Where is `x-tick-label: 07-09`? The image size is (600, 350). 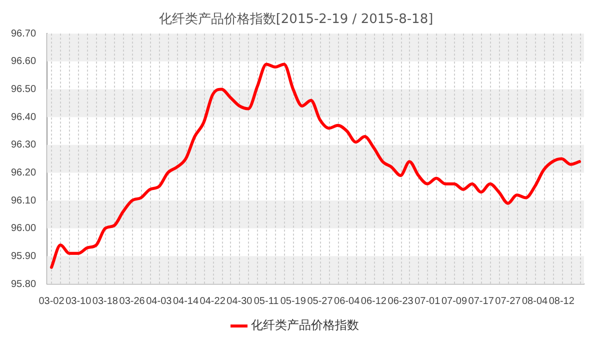 x-tick-label: 07-09 is located at coordinates (454, 301).